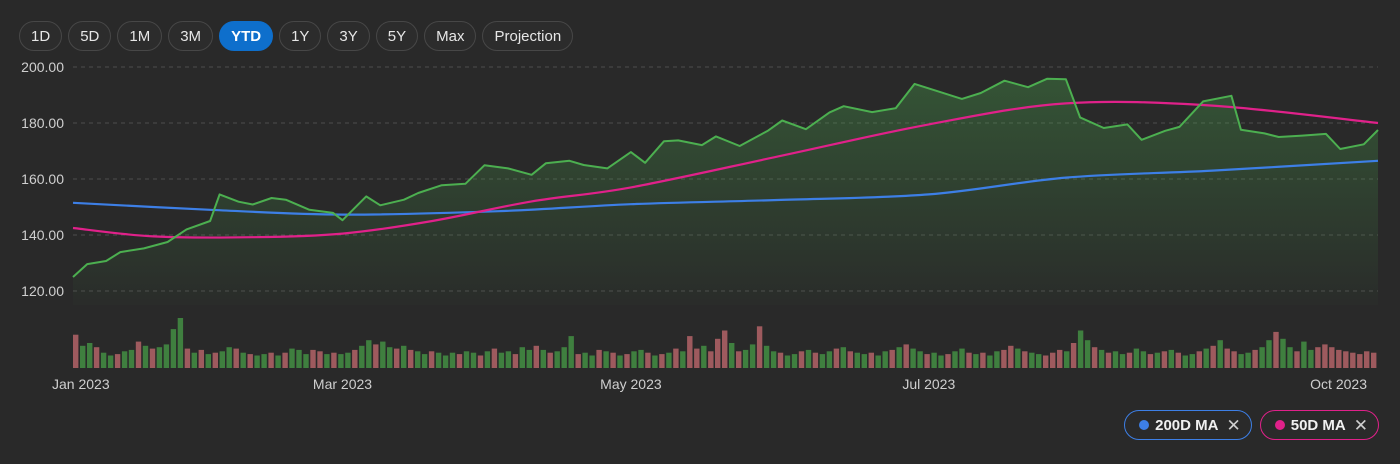 This screenshot has height=464, width=1400. I want to click on y-tick-label: 200.00, so click(42, 67).